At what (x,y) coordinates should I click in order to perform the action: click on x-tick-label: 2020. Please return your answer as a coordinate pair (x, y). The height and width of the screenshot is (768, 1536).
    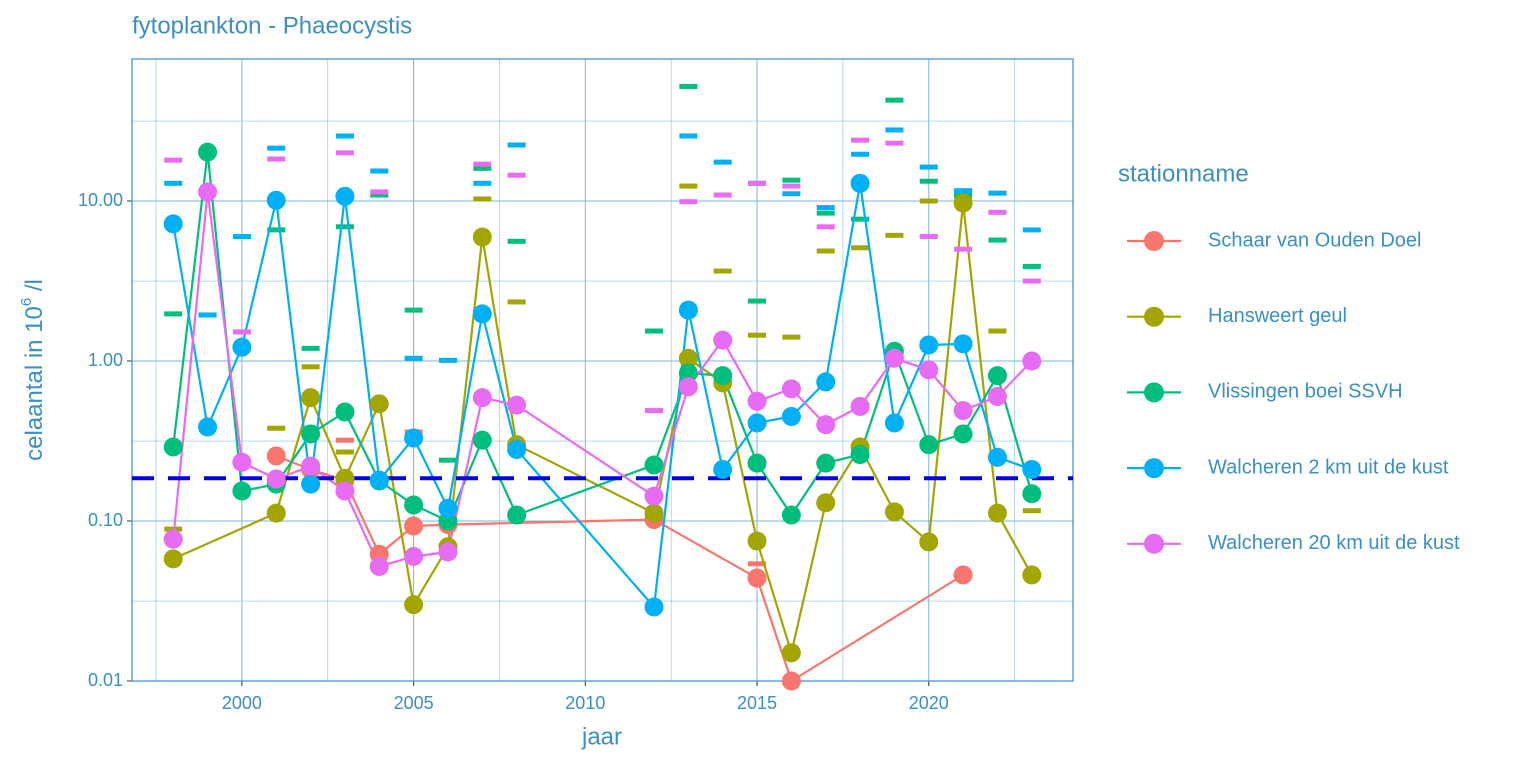
    Looking at the image, I should click on (929, 703).